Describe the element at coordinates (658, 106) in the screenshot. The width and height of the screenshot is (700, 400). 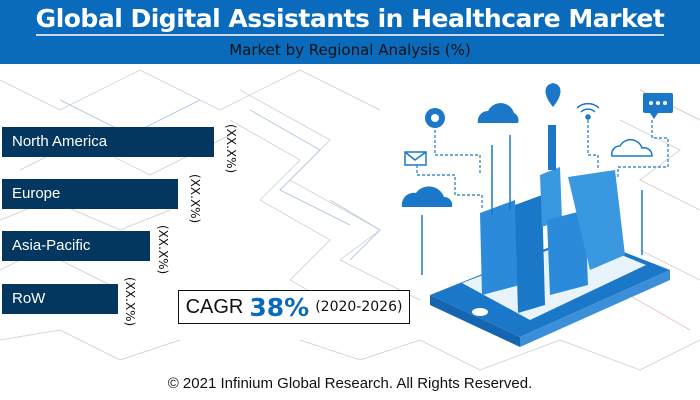
I see `chat-bubble-icon` at that location.